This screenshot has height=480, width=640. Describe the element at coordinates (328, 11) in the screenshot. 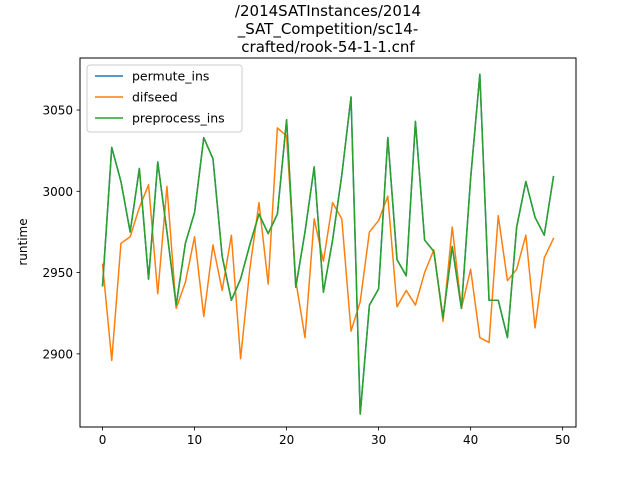

I see `chart-title-line-1: /2014SATInstances/2014` at that location.